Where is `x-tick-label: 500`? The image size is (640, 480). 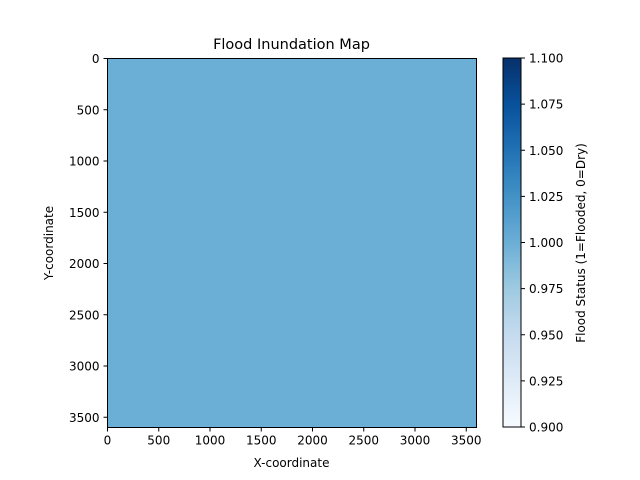 x-tick-label: 500 is located at coordinates (158, 441).